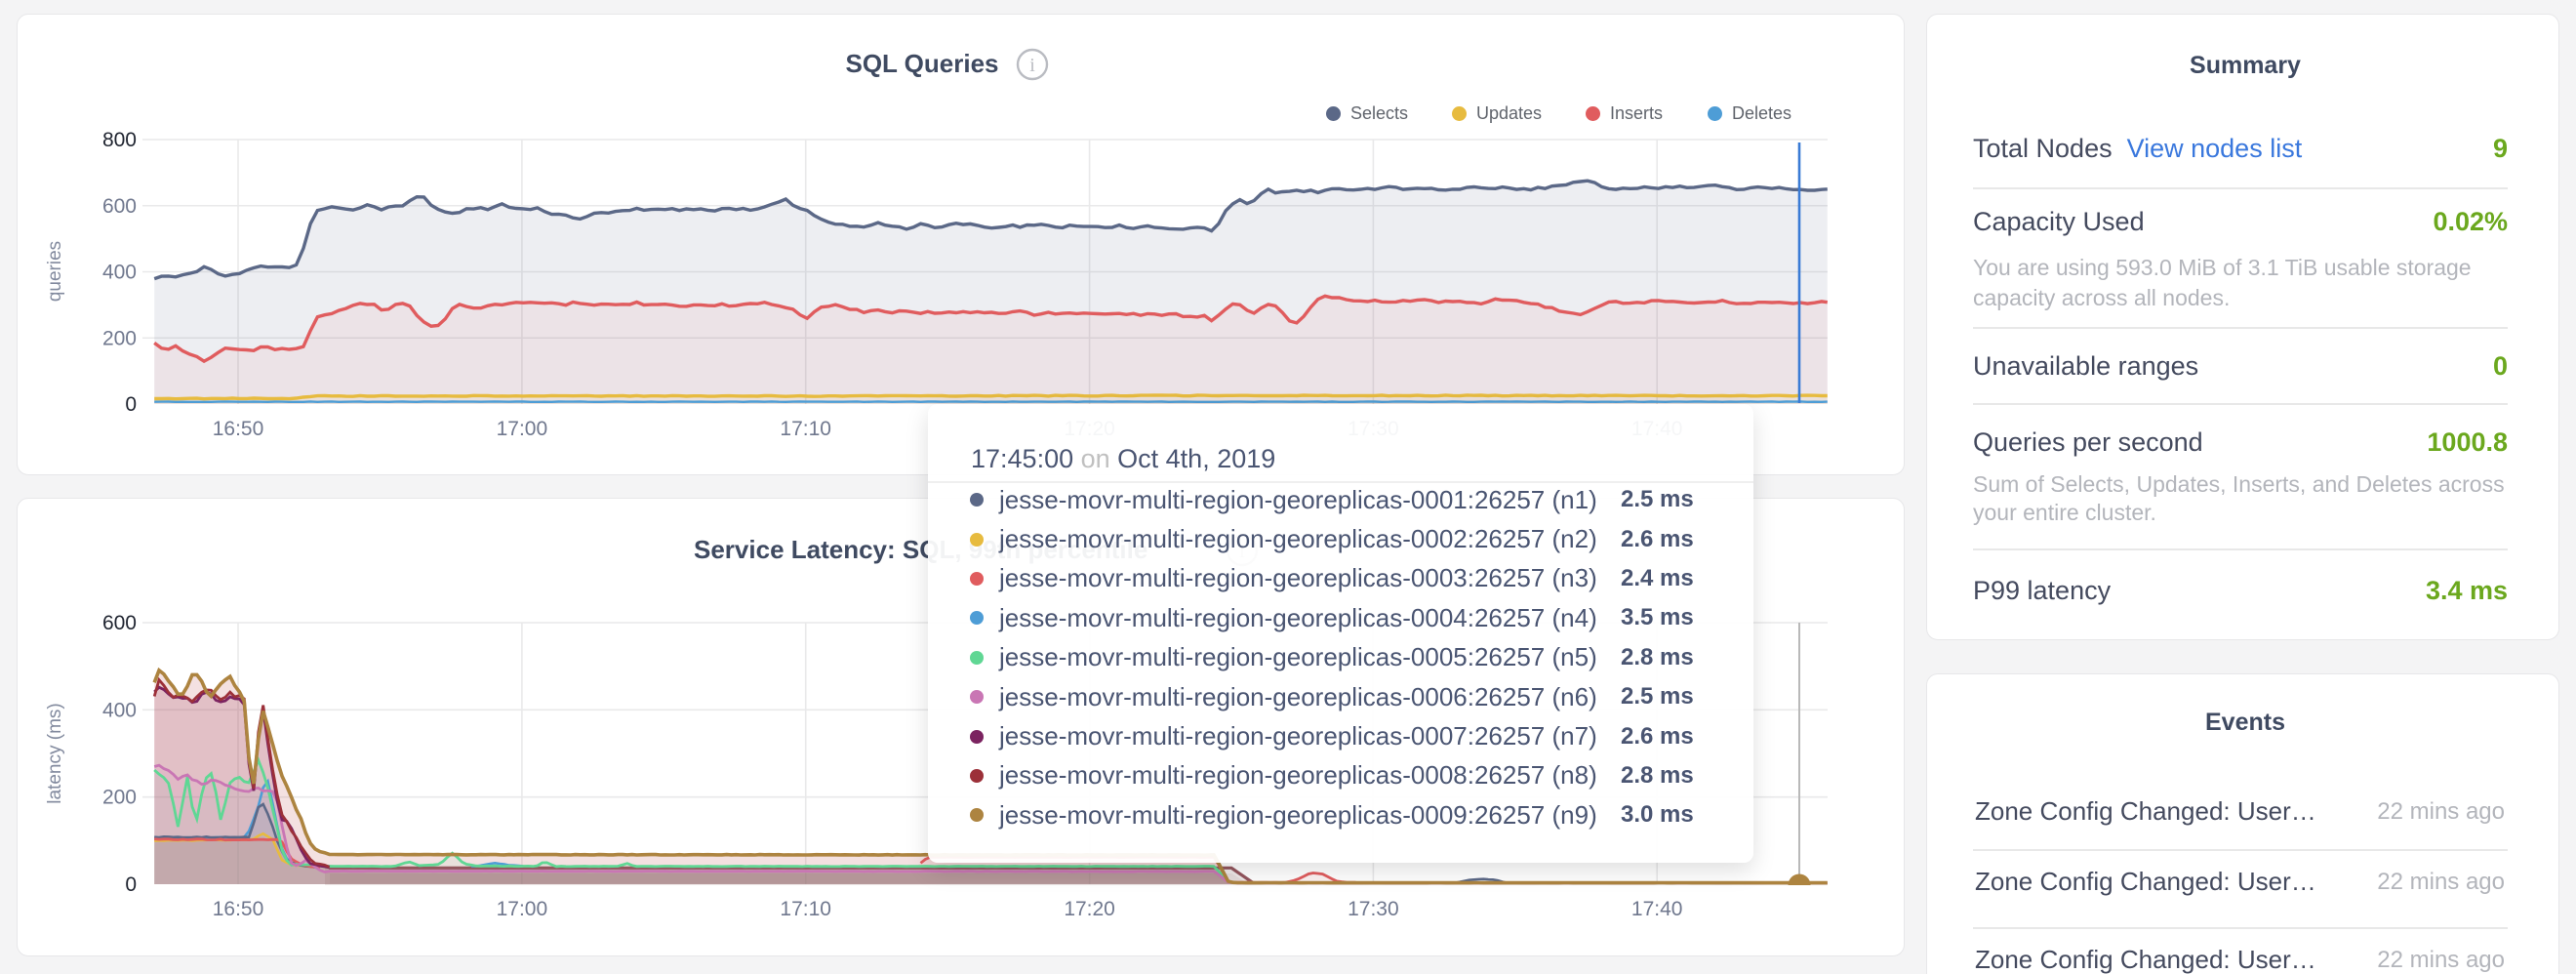  What do you see at coordinates (119, 140) in the screenshot?
I see `svg-text: 800` at bounding box center [119, 140].